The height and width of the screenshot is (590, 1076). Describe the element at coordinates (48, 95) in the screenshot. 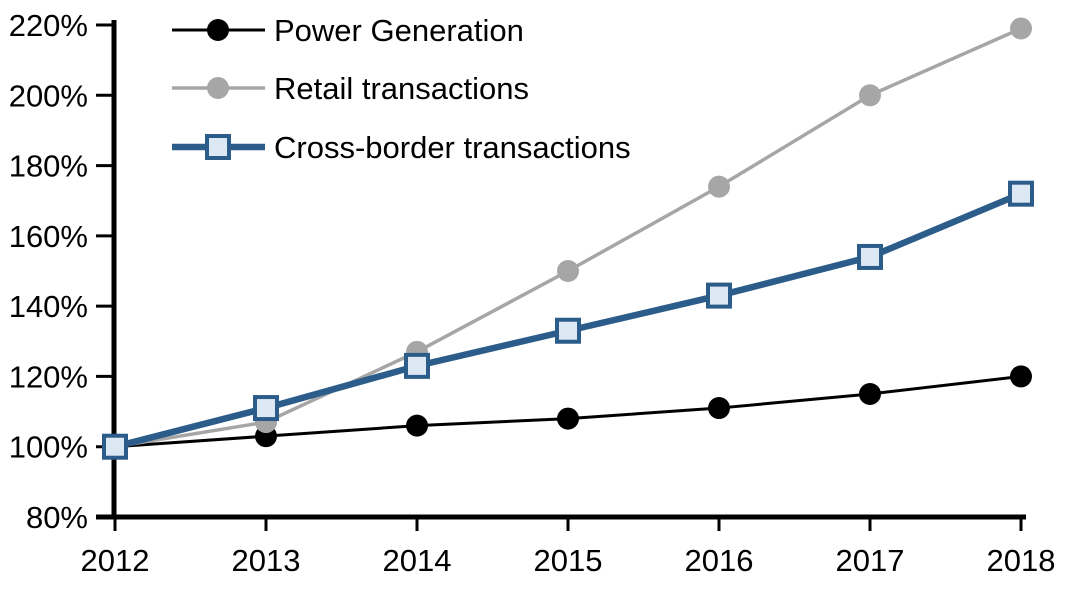

I see `y-tick-label: 200%` at that location.